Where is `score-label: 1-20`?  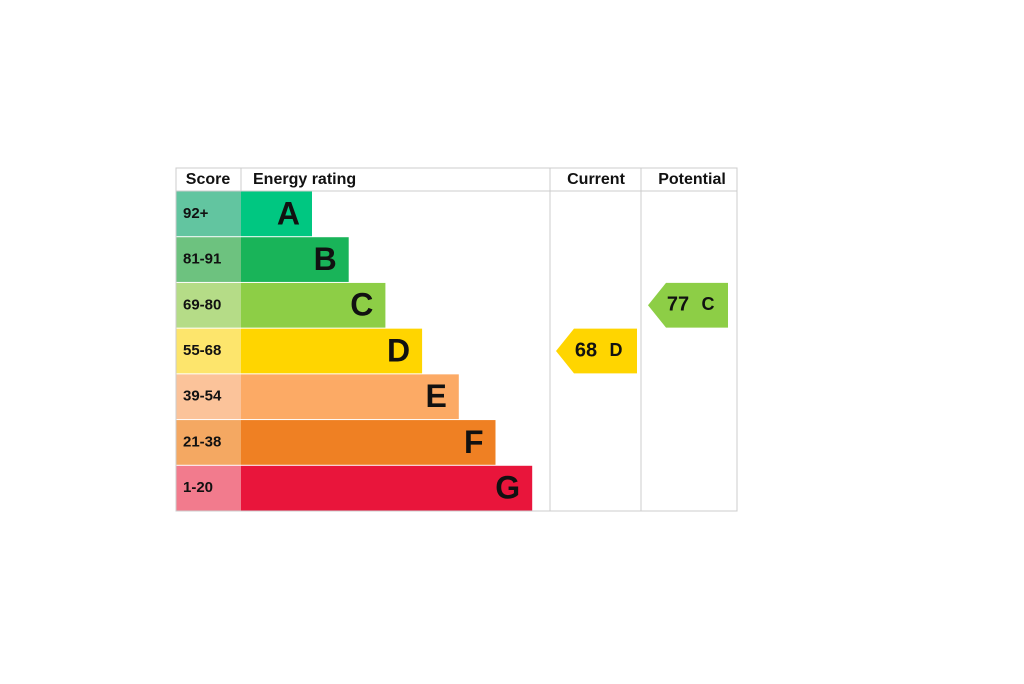 score-label: 1-20 is located at coordinates (198, 487).